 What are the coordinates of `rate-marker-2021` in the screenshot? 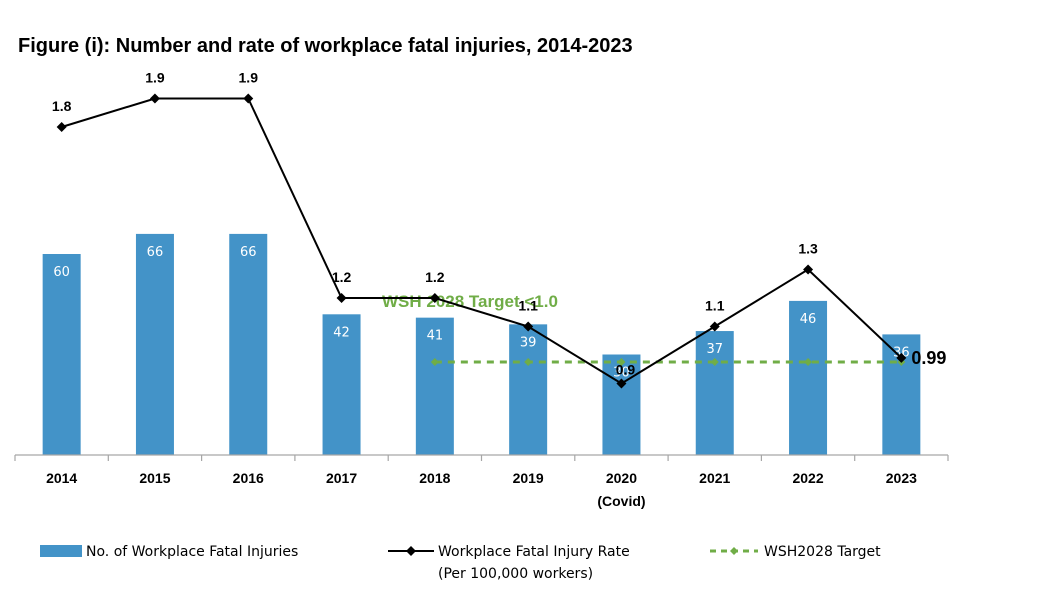 It's located at (714, 326).